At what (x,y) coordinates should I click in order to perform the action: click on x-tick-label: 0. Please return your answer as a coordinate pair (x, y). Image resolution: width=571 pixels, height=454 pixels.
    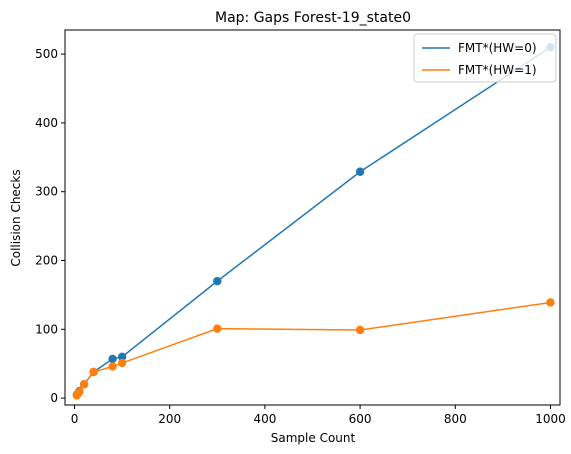
    Looking at the image, I should click on (75, 419).